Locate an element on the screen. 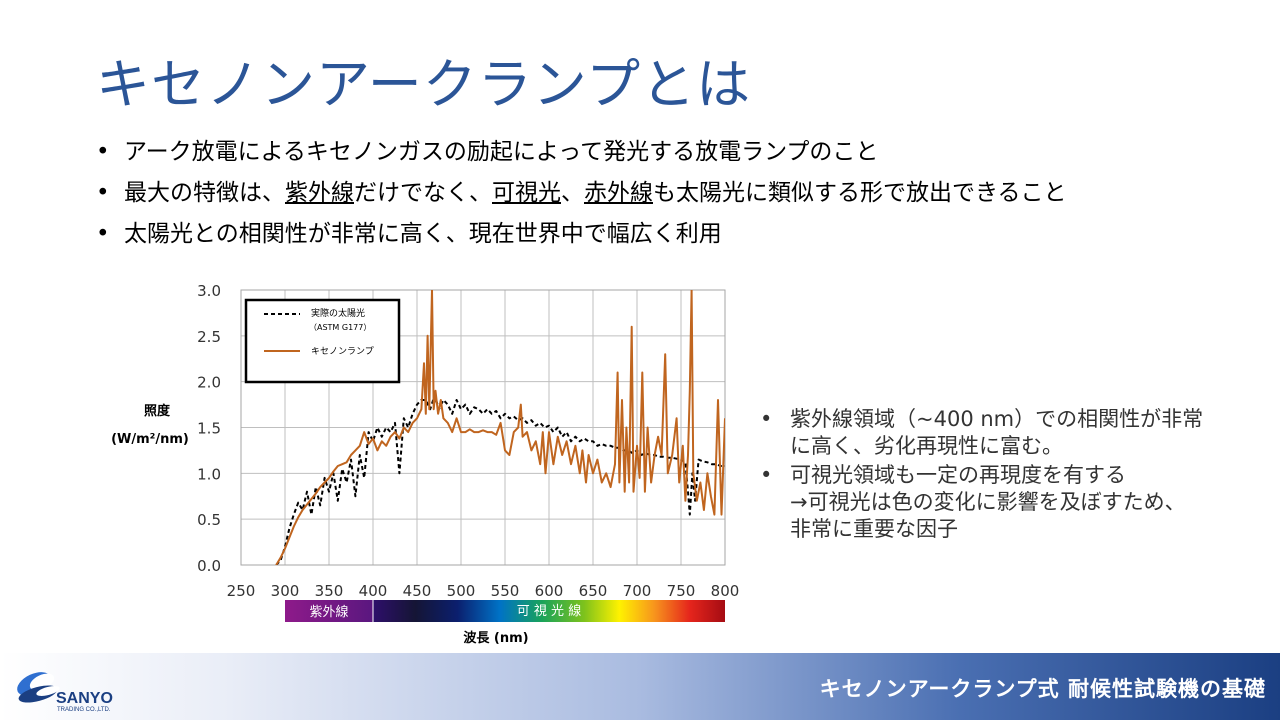 The image size is (1280, 720). x-tick-label: 700 is located at coordinates (637, 591).